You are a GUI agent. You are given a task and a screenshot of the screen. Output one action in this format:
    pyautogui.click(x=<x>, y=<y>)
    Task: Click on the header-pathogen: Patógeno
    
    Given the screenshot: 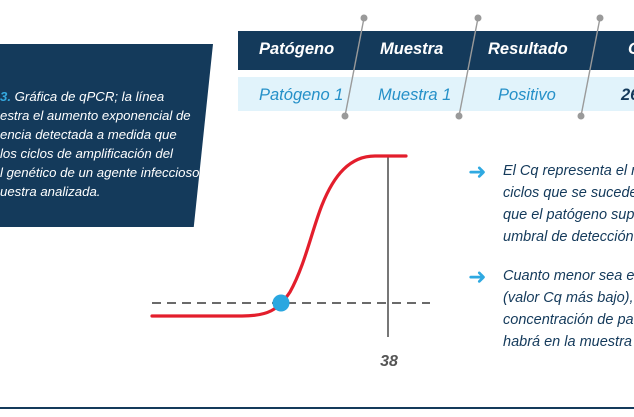 What is the action you would take?
    pyautogui.click(x=297, y=49)
    